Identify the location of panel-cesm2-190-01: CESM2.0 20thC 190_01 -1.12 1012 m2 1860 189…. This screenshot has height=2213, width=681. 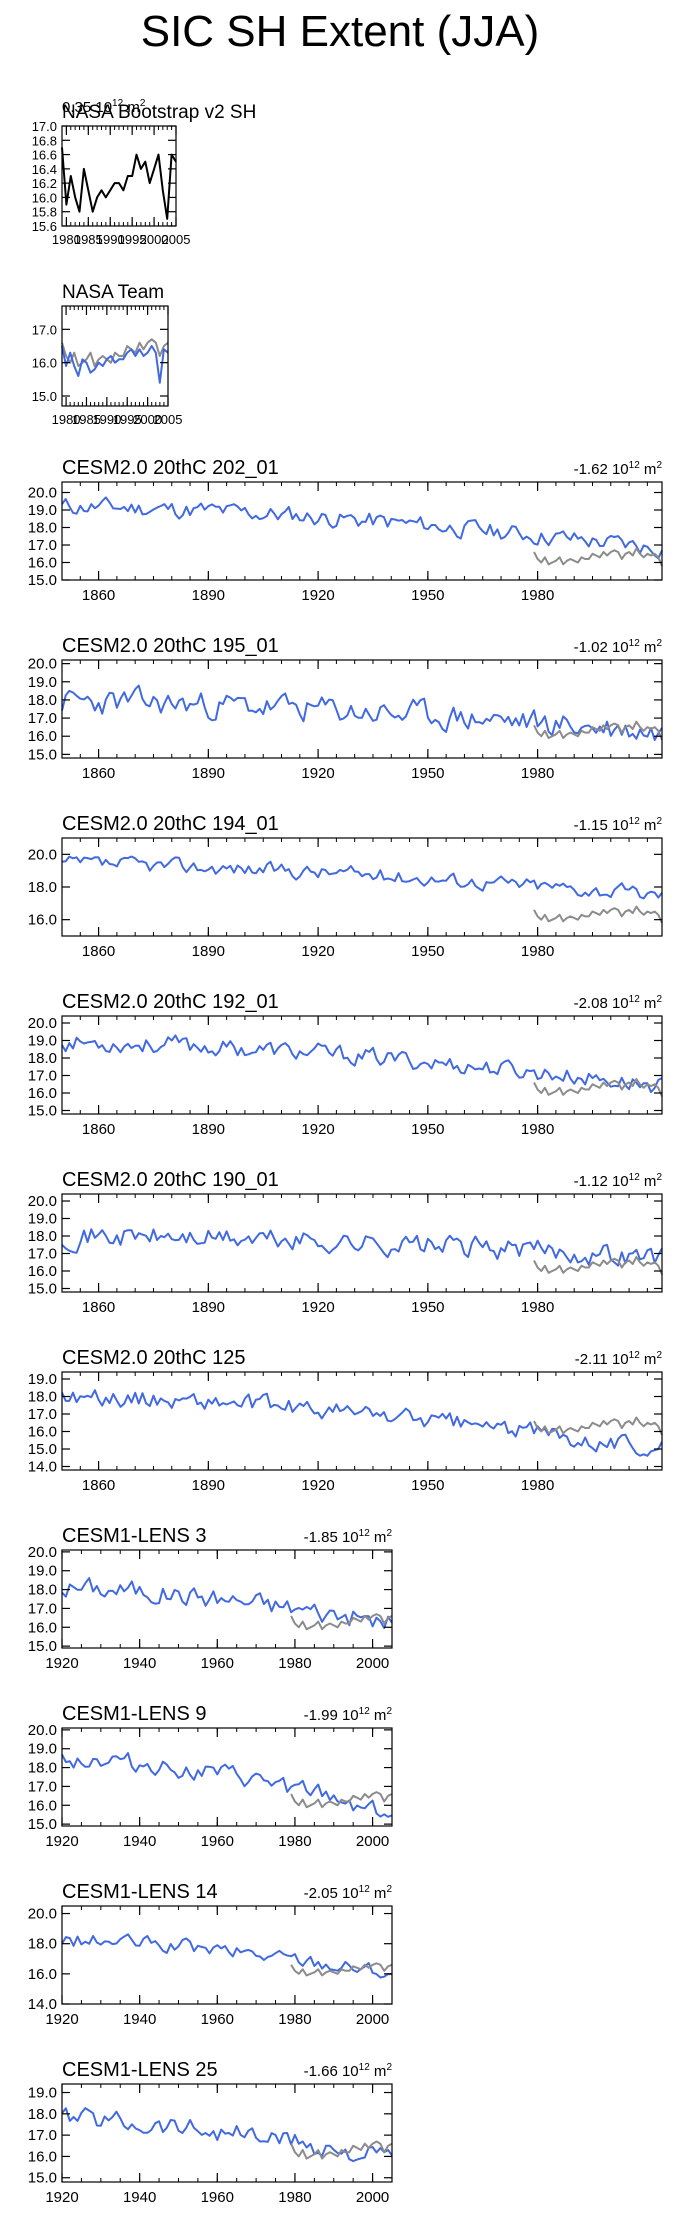
(345, 1242).